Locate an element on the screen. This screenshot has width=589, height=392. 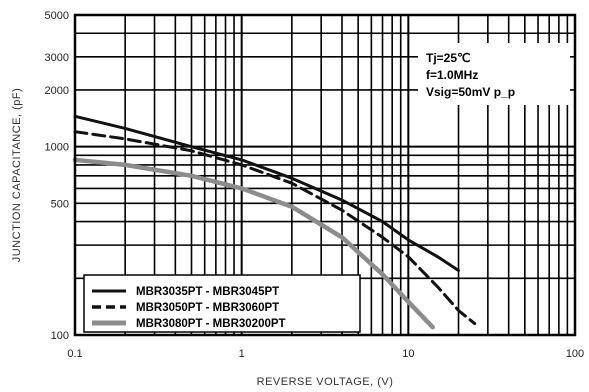
y-tick-label: 1000 is located at coordinates (57, 148).